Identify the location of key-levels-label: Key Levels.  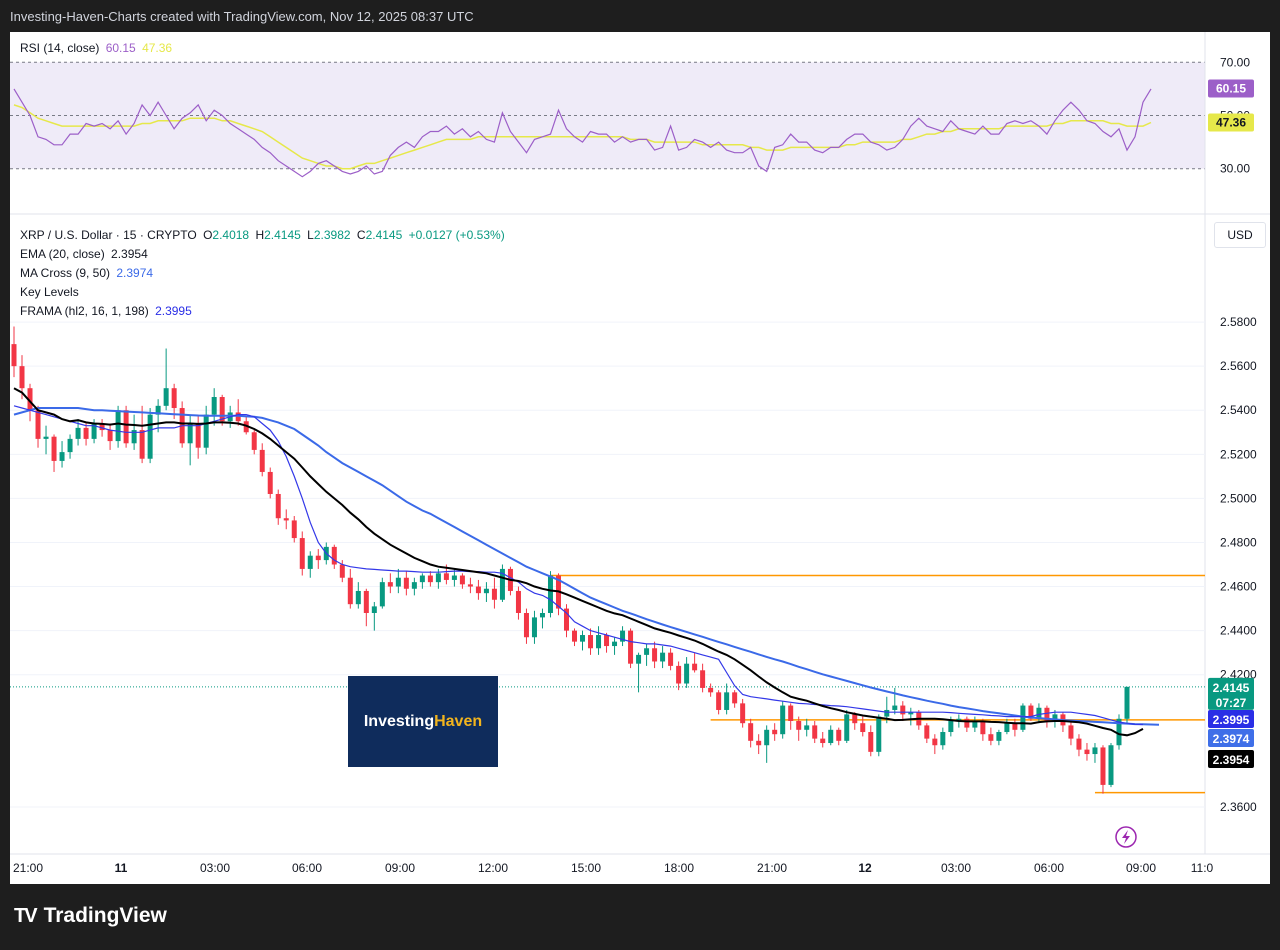
(49, 292).